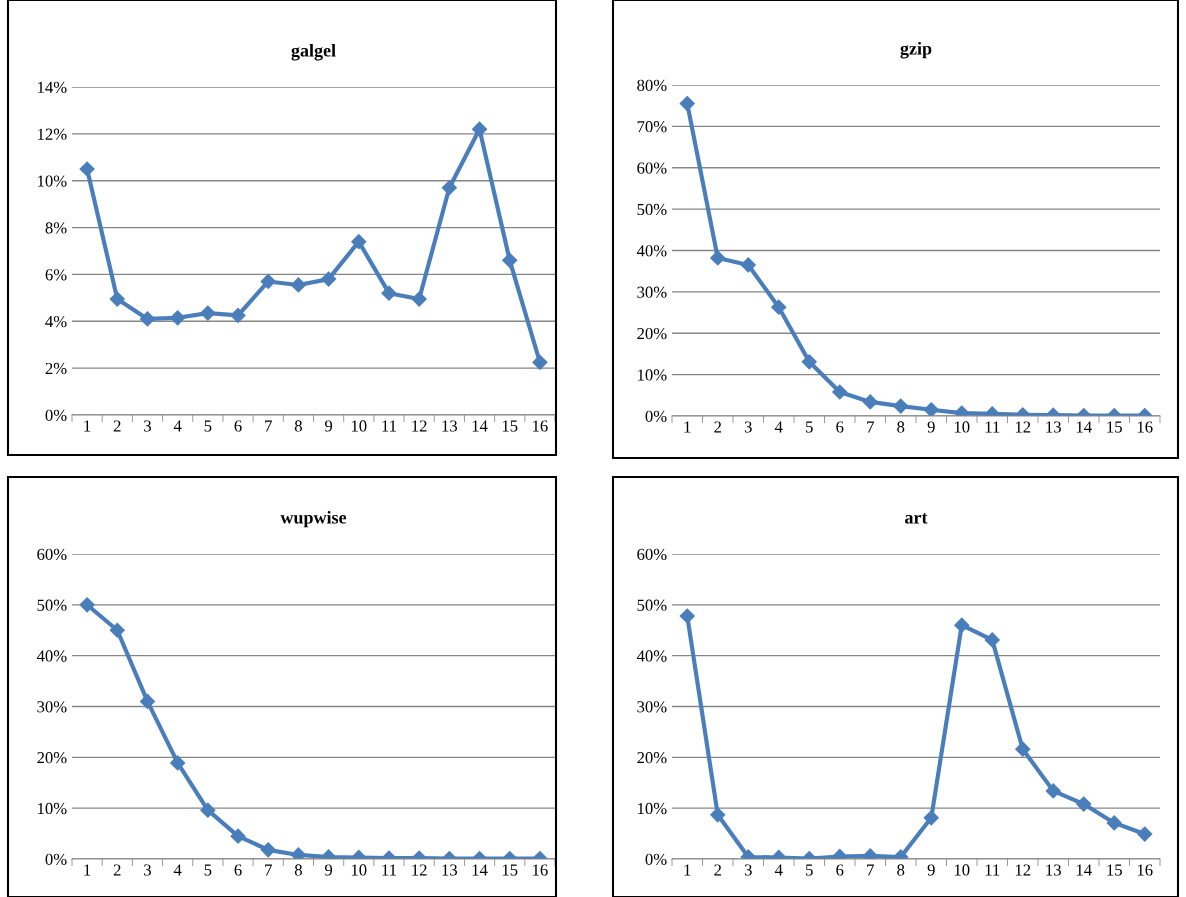 Image resolution: width=1186 pixels, height=897 pixels. What do you see at coordinates (1084, 427) in the screenshot?
I see `x-tick-label: 14` at bounding box center [1084, 427].